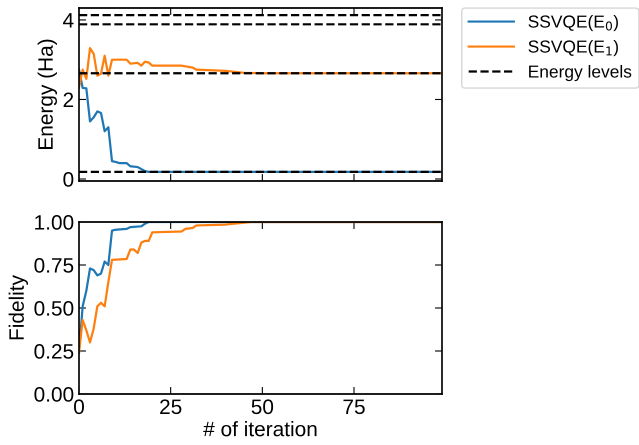  Describe the element at coordinates (54, 394) in the screenshot. I see `y-tick-label: 0.00` at that location.